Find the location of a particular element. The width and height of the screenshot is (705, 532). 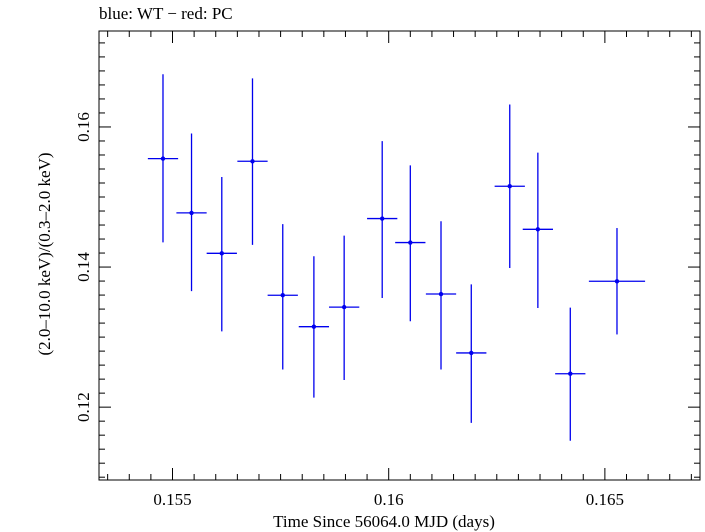

y-axis-label: (2.0–10.0 keV)/(0.3–2.0 keV) is located at coordinates (44, 253).